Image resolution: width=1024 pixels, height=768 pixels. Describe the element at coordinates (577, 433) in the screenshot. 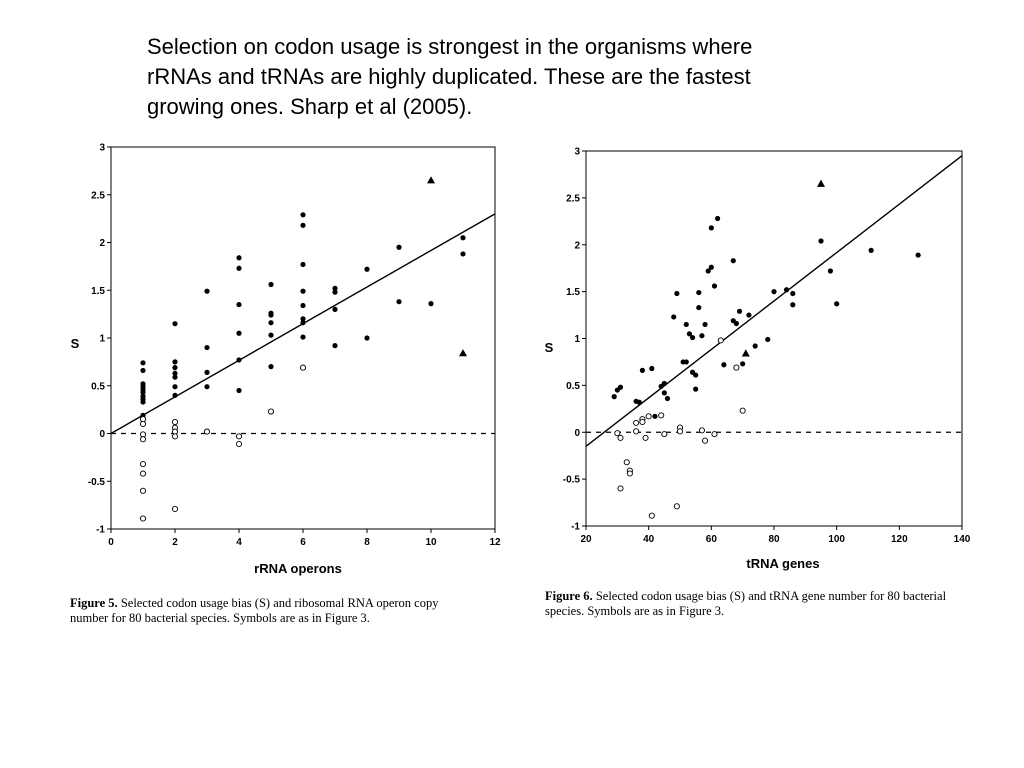

I see `y-tick-label: 0` at that location.